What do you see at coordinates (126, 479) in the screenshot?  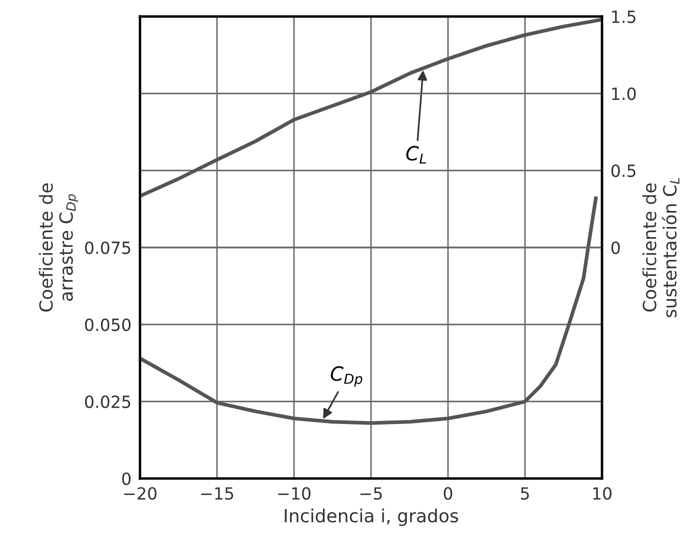 I see `y-tick-label: 0` at bounding box center [126, 479].